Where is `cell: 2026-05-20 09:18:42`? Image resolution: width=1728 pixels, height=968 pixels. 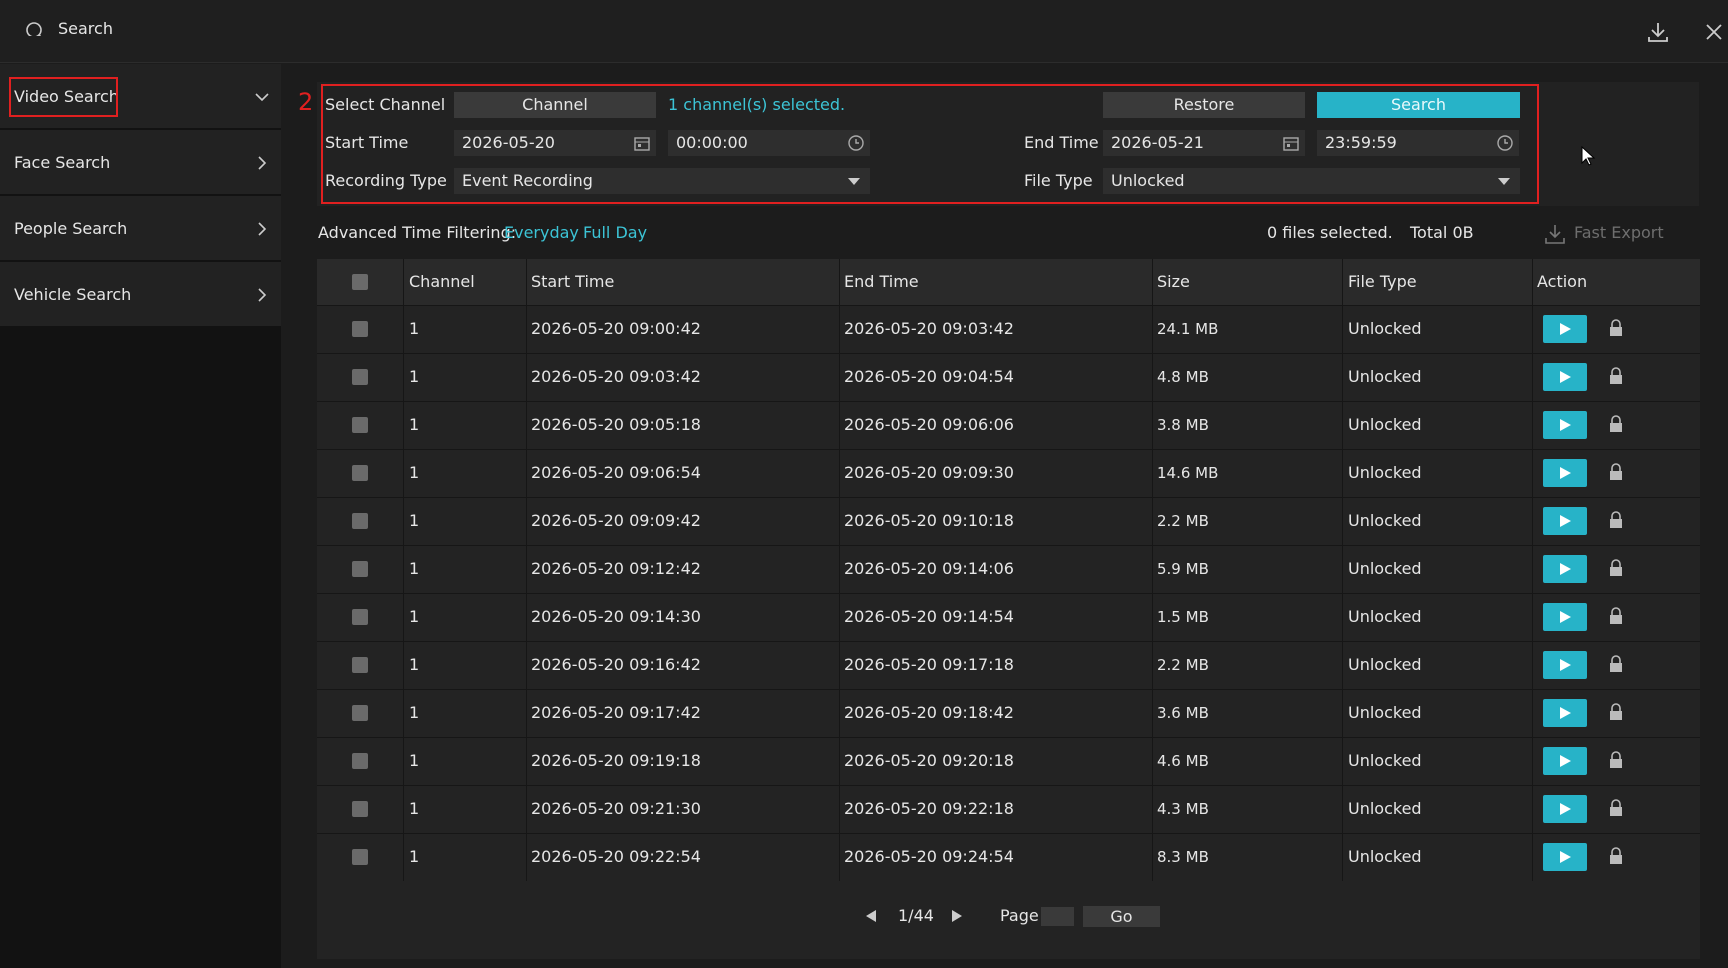
cell: 2026-05-20 09:18:42 is located at coordinates (929, 712).